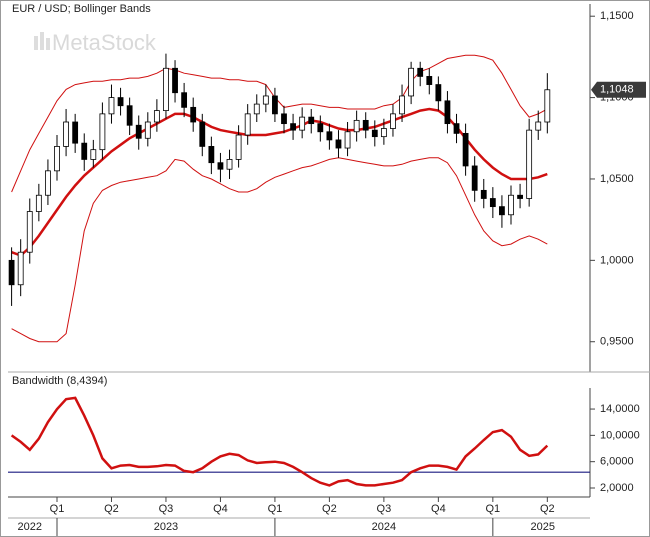  What do you see at coordinates (617, 179) in the screenshot?
I see `y-tick-label: 1,0500` at bounding box center [617, 179].